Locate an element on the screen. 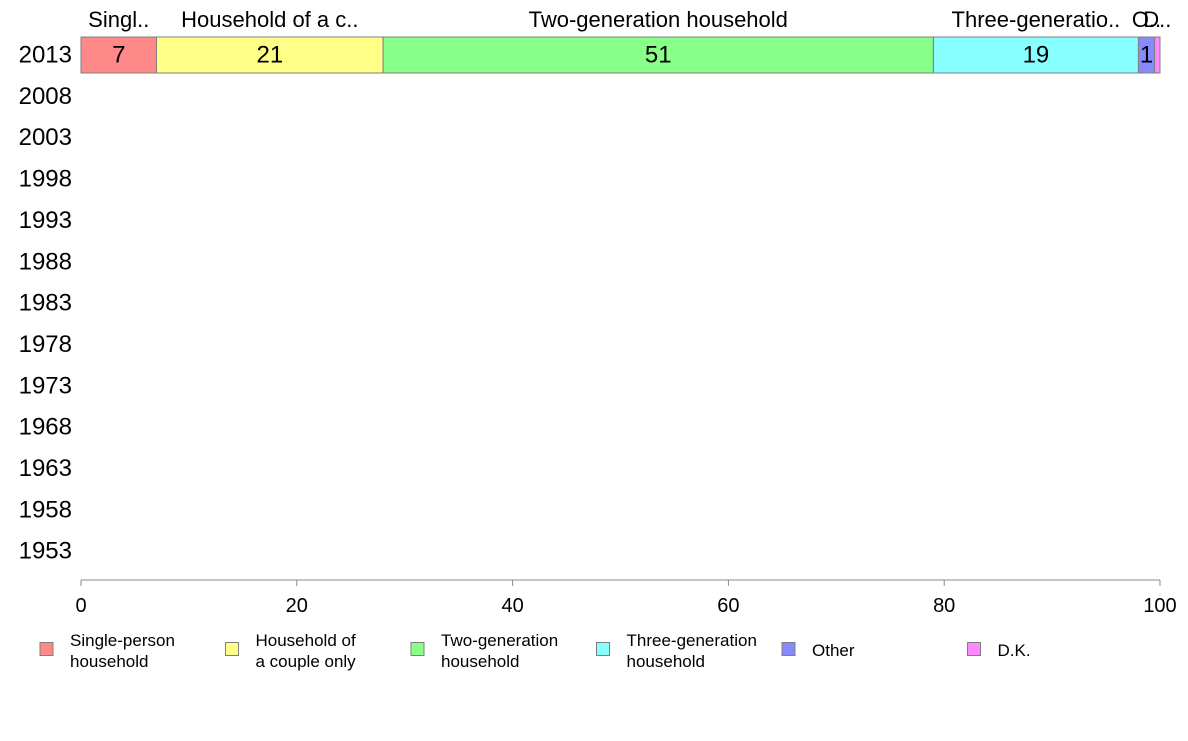 This screenshot has width=1188, height=741. segment-header-label: O.. is located at coordinates (1146, 19).